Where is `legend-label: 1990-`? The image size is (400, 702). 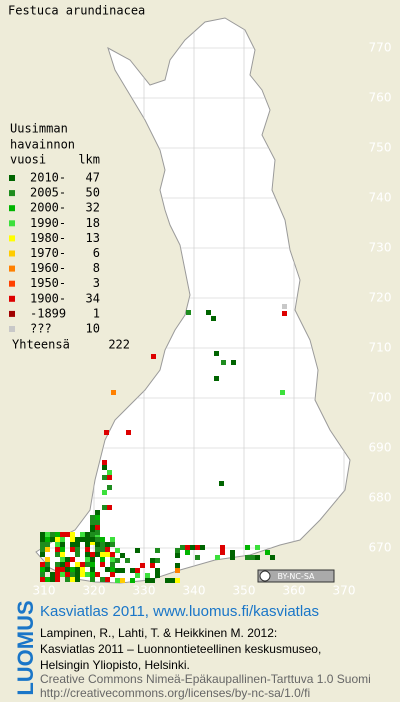
legend-label: 1990- is located at coordinates (48, 223).